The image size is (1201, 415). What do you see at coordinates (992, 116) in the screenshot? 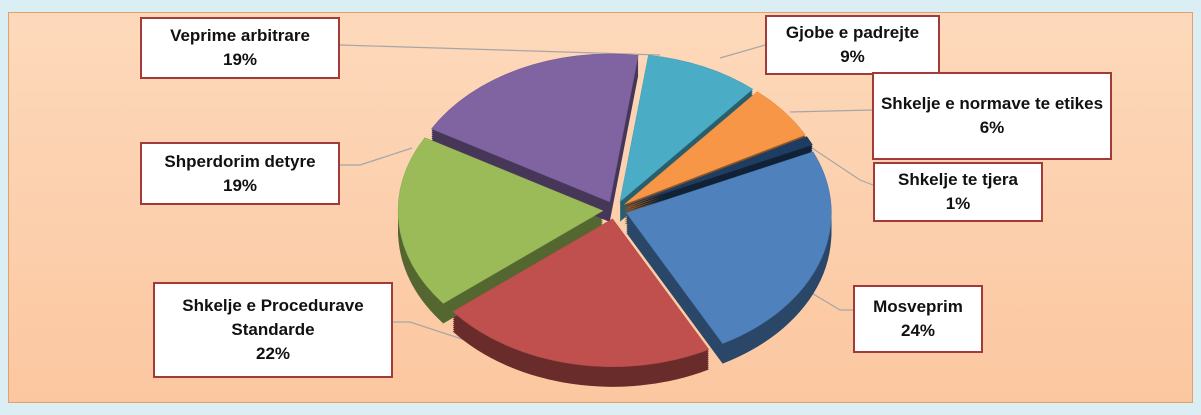
I see `data-label: Shkelje e normave te etikes 6%` at bounding box center [992, 116].